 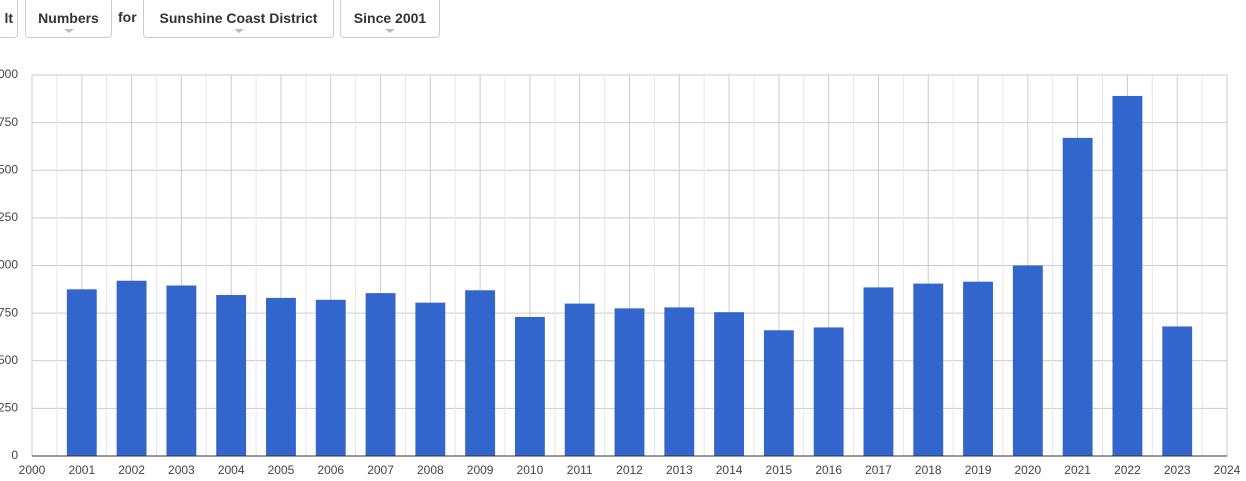 What do you see at coordinates (9, 217) in the screenshot?
I see `y-tick-label: 1250` at bounding box center [9, 217].